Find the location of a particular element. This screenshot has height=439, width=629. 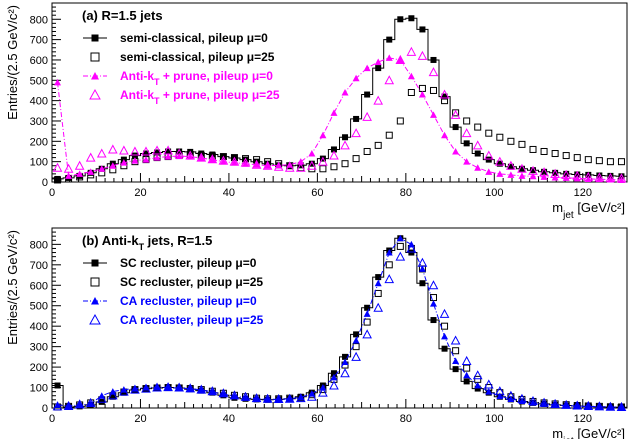

legend-label: Anti-kT + prune, pileup μ=0 is located at coordinates (196, 78).